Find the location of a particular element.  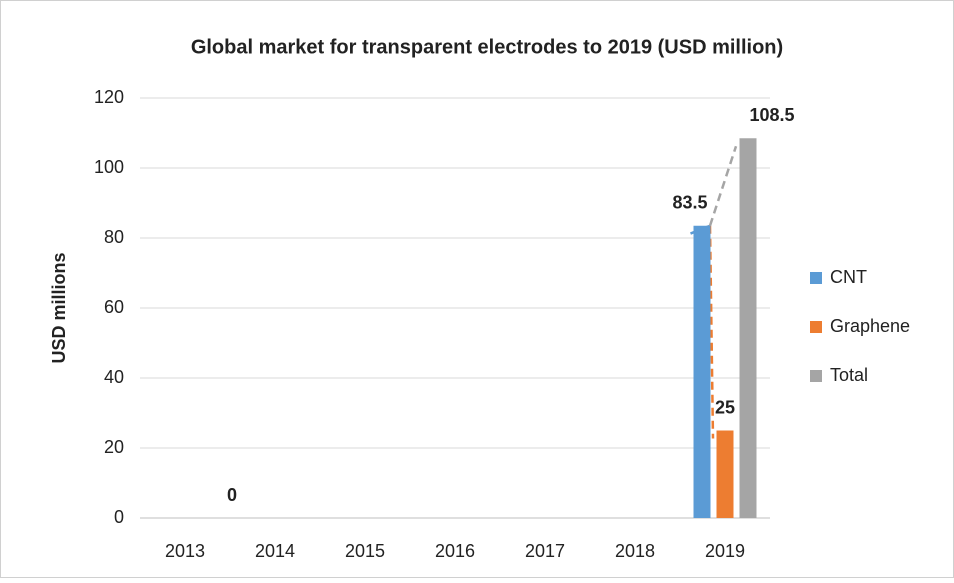

data-label: 108.5 is located at coordinates (771, 115).